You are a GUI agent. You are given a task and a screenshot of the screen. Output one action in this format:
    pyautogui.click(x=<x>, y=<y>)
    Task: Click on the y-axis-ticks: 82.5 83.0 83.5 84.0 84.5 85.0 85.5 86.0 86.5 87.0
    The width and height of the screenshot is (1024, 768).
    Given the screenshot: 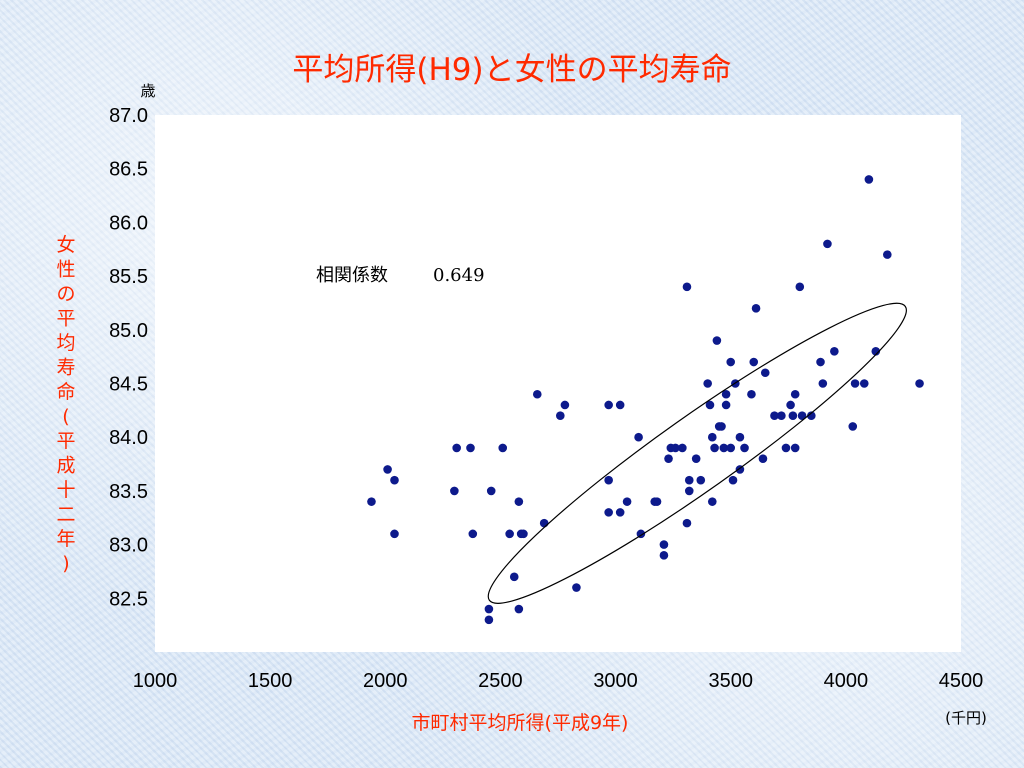 What is the action you would take?
    pyautogui.click(x=128, y=357)
    